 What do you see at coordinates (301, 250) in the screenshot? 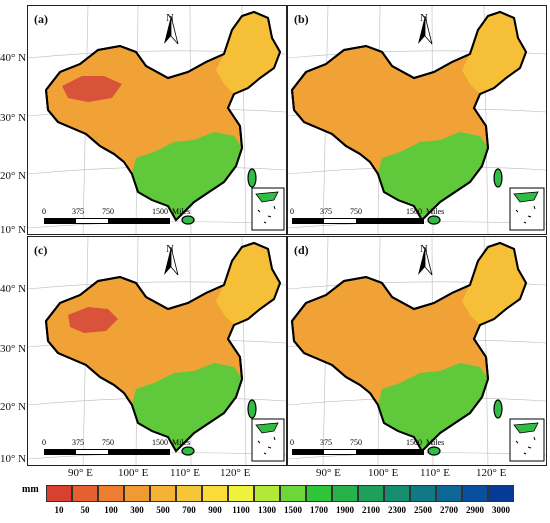
I see `panel-label: (d)` at bounding box center [301, 250].